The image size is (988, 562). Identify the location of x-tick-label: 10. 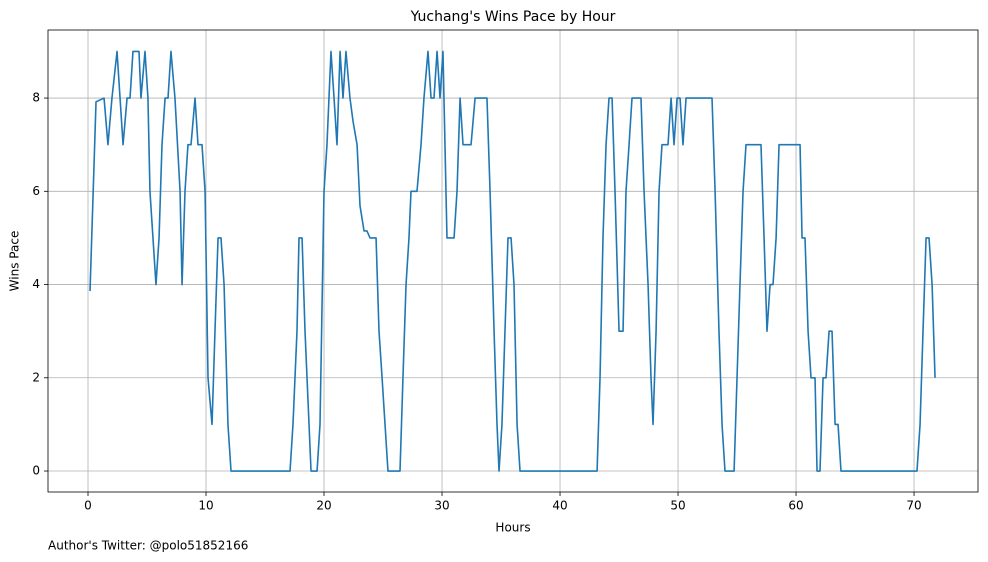
(205, 506).